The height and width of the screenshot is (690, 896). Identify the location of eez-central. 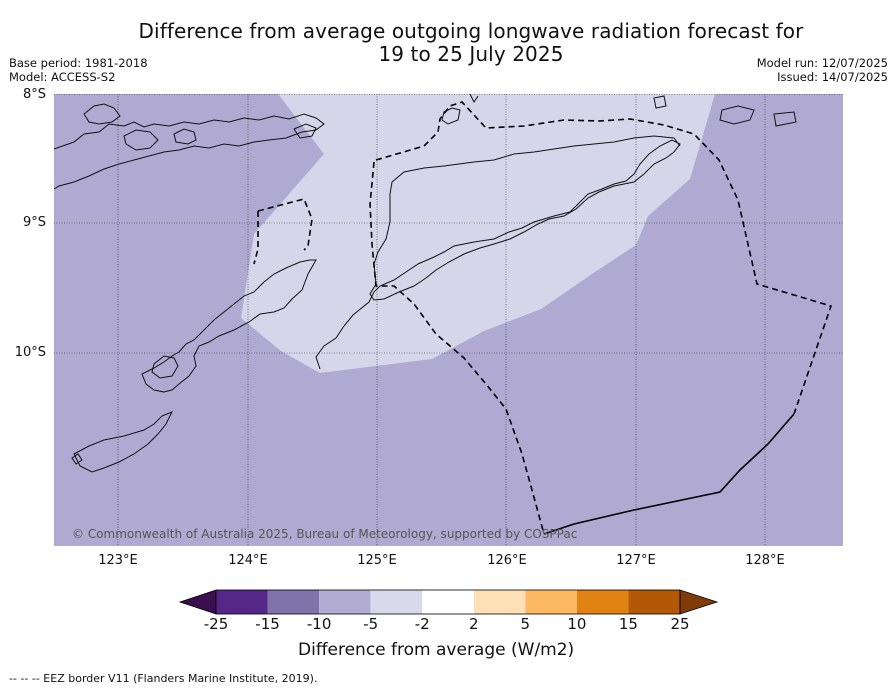
(457, 348).